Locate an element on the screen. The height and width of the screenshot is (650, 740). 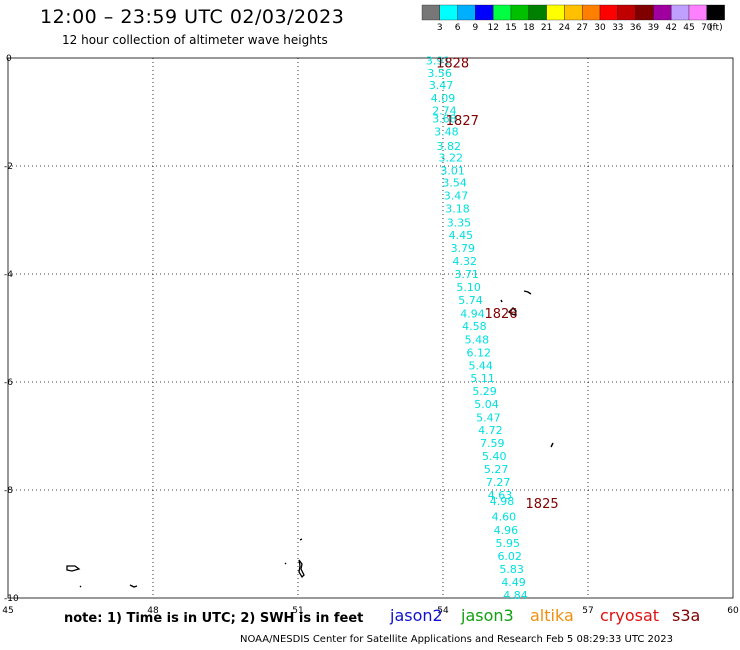
swh-value-label: 5.27 is located at coordinates (496, 469).